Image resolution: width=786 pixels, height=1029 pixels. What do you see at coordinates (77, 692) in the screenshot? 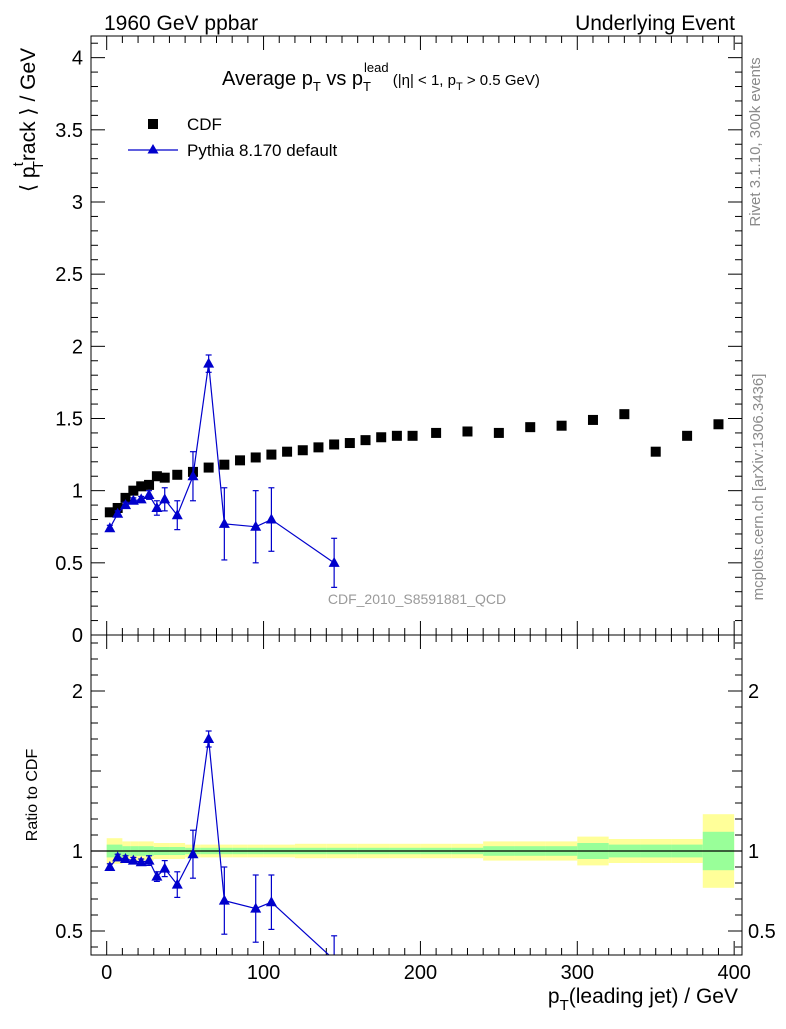
I see `ratio-y-tick-label: 2` at bounding box center [77, 692].